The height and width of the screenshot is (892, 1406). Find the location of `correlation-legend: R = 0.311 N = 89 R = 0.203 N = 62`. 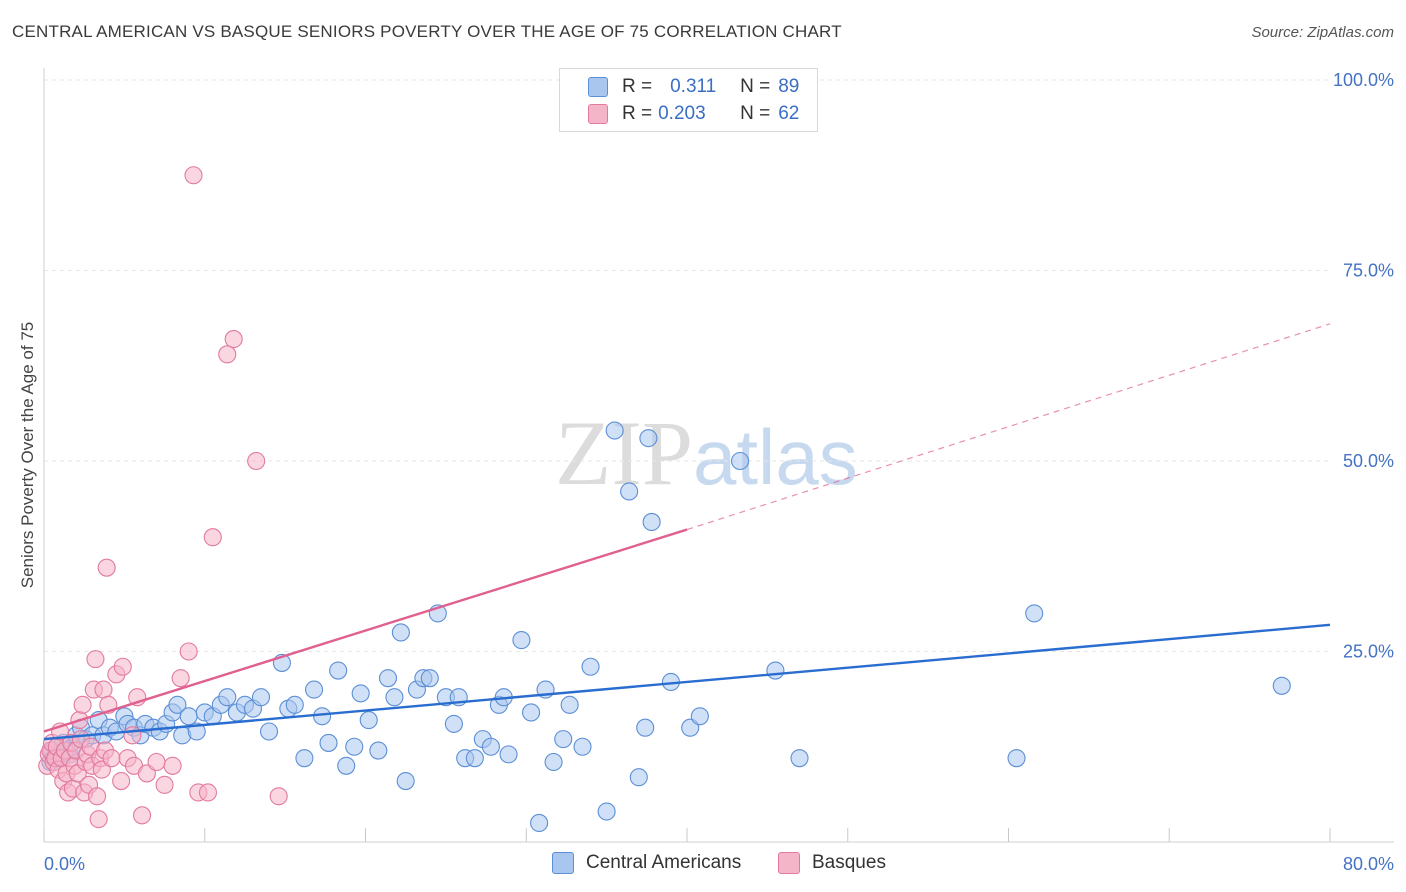

correlation-legend: R = 0.311 N = 89 R = 0.203 N = 62 is located at coordinates (688, 100).